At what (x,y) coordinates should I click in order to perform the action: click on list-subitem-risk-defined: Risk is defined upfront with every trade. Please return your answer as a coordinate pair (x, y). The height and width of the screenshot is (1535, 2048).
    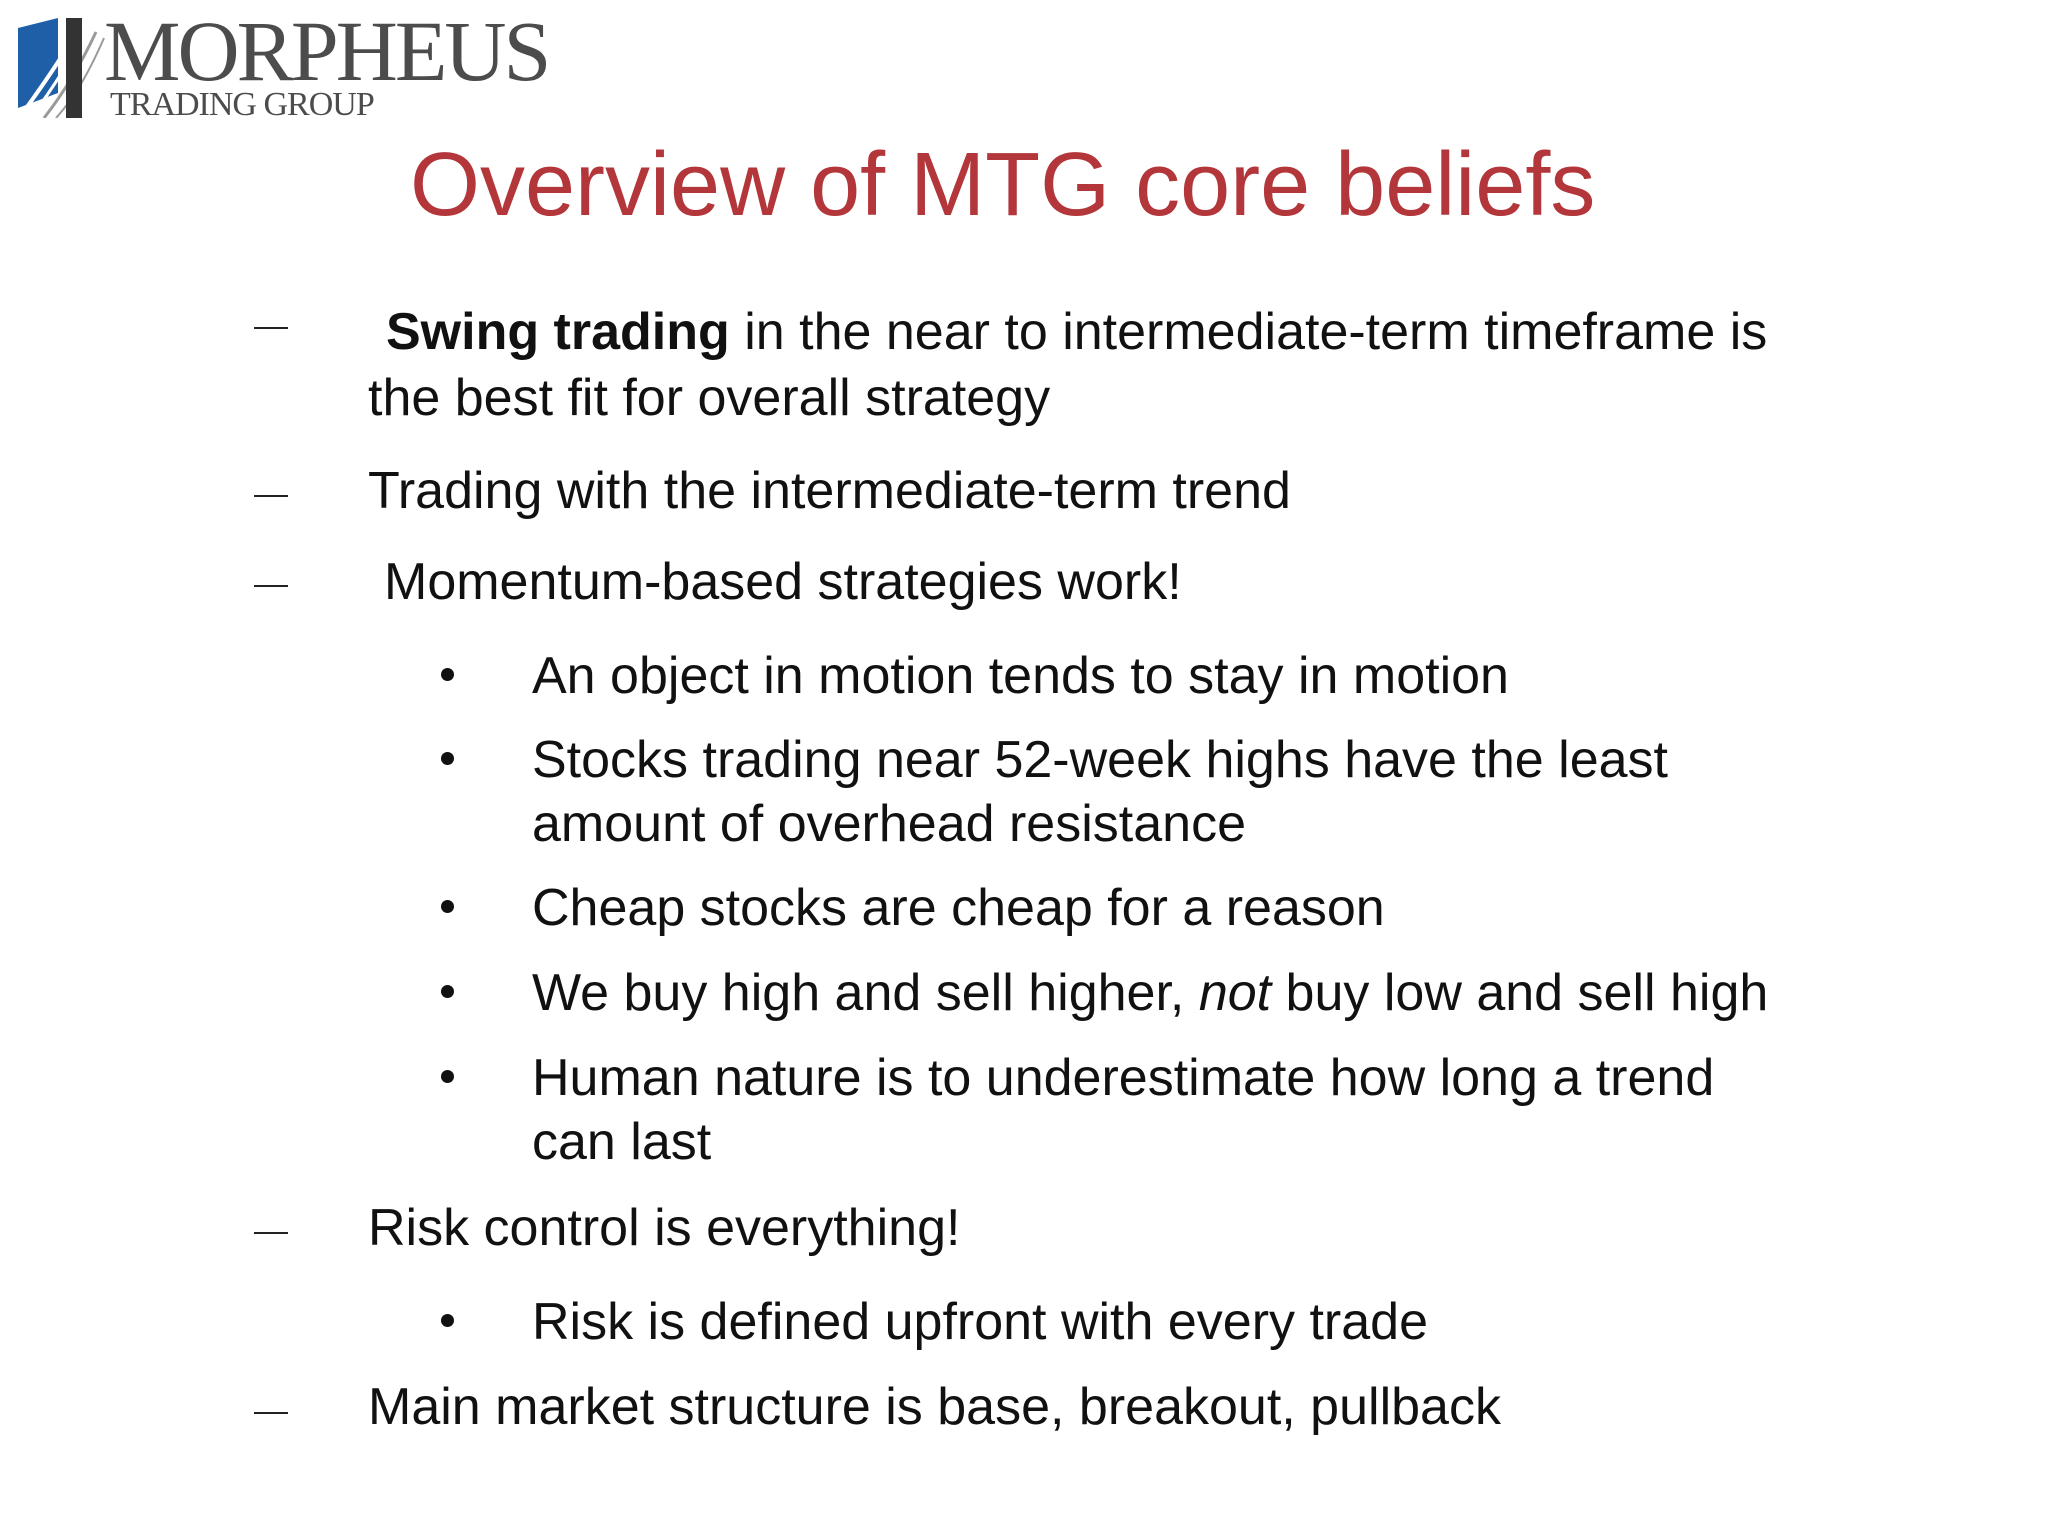
    Looking at the image, I should click on (980, 1322).